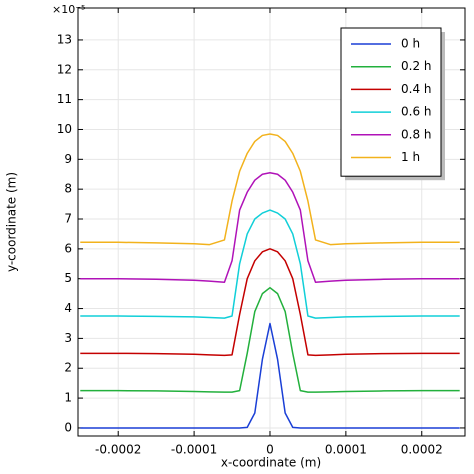 Image resolution: width=474 pixels, height=474 pixels. I want to click on legend-label: 1 h, so click(410, 157).